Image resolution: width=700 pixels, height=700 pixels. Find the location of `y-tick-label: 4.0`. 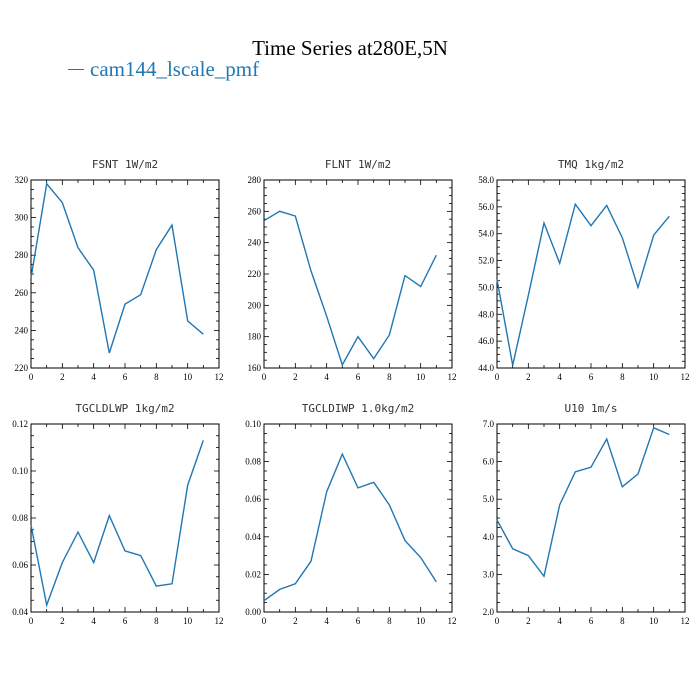

y-tick-label: 4.0 is located at coordinates (489, 537).